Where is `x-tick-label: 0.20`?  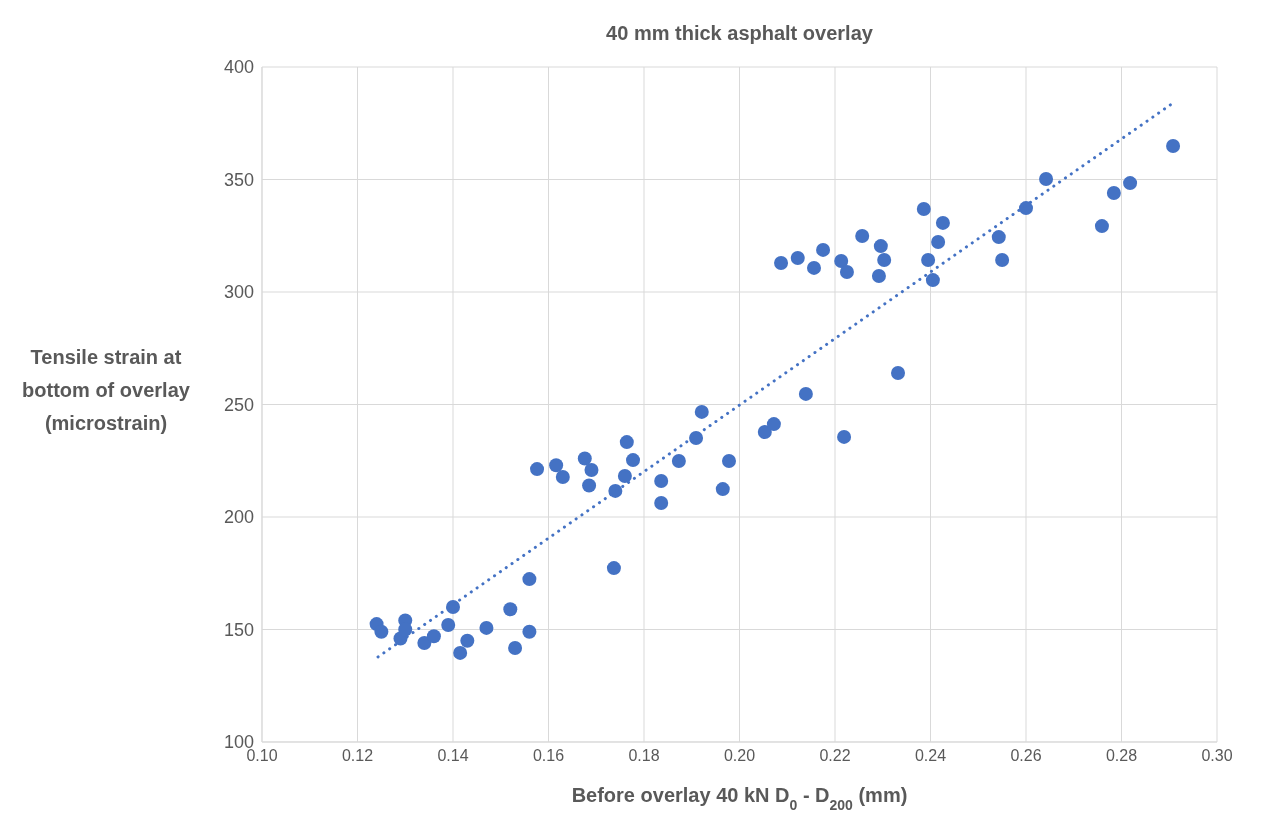
x-tick-label: 0.20 is located at coordinates (739, 756).